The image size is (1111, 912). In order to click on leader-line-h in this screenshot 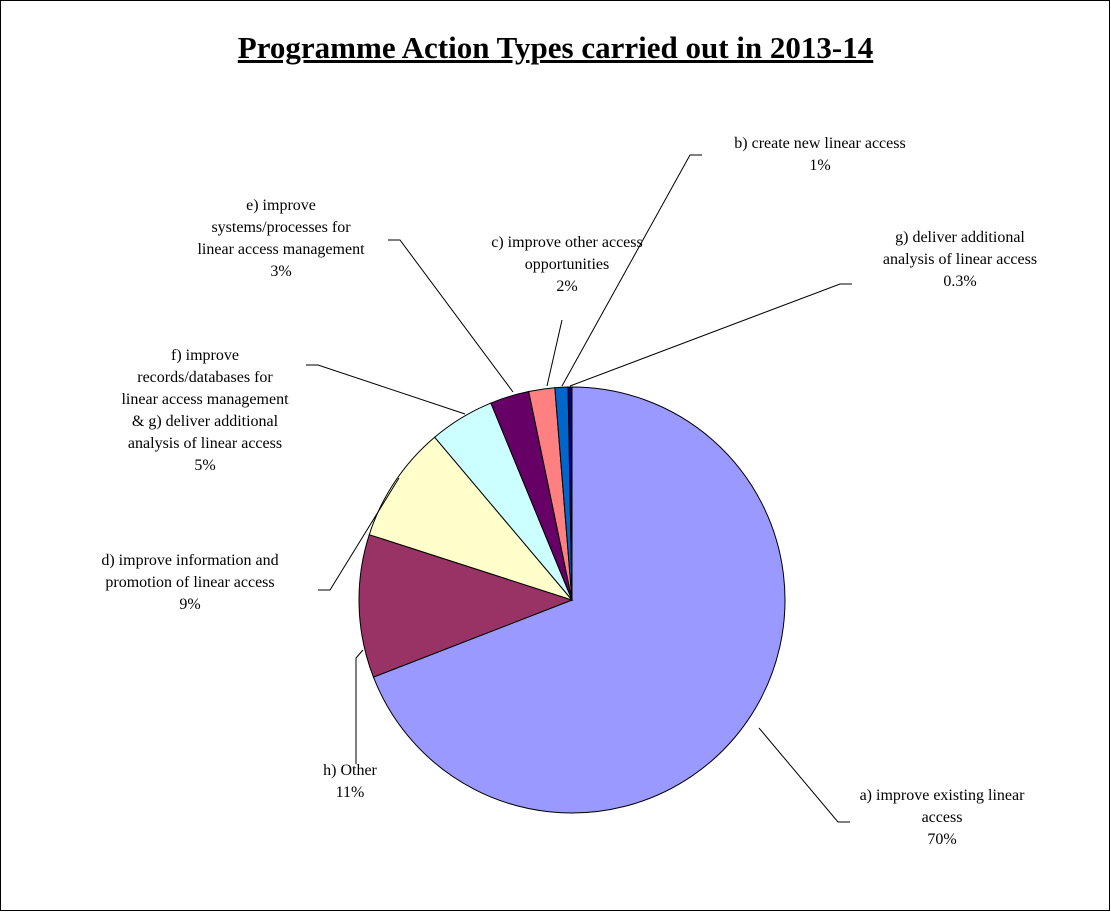, I will do `click(359, 706)`.